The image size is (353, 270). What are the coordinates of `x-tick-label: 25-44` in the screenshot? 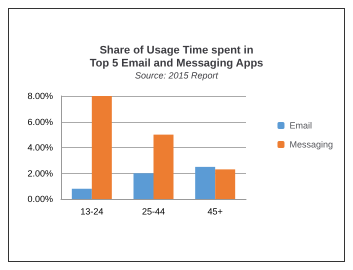 It's located at (154, 211).